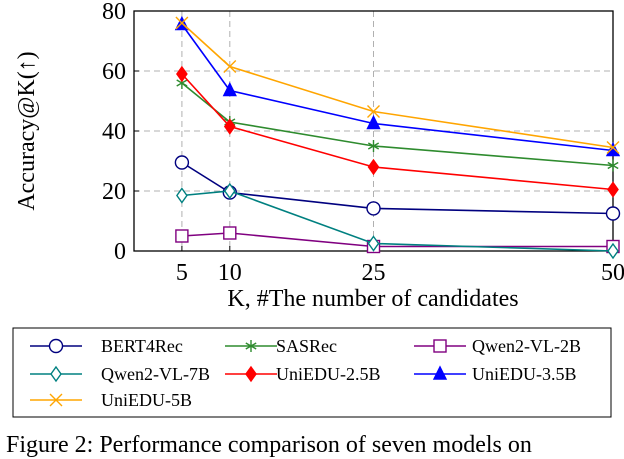 The width and height of the screenshot is (624, 459). What do you see at coordinates (114, 72) in the screenshot?
I see `y-tick-label: 60` at bounding box center [114, 72].